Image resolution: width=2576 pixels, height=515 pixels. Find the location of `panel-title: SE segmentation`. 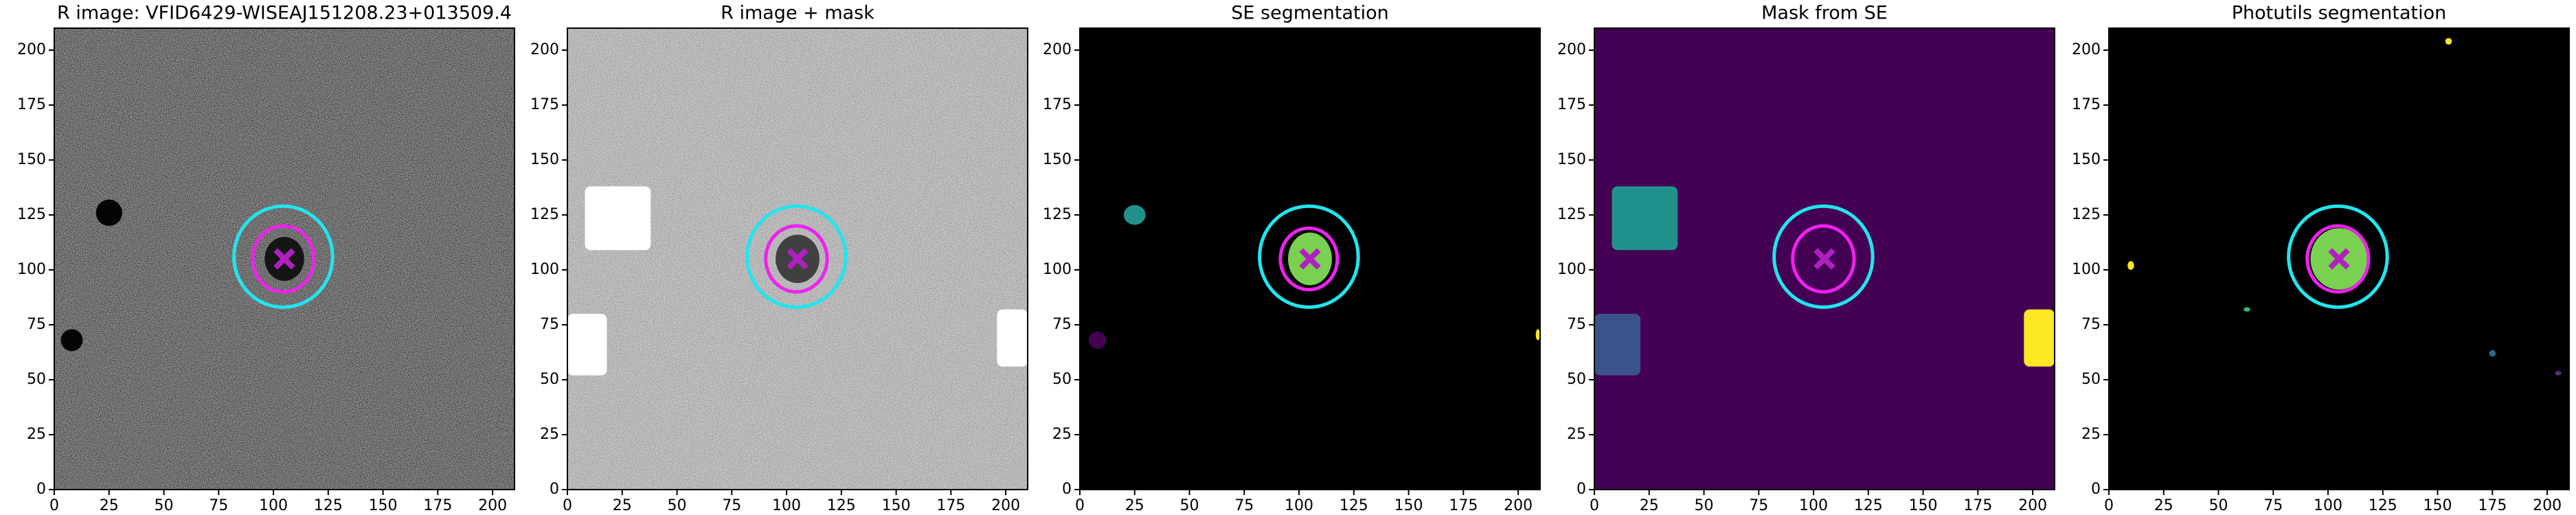

panel-title: SE segmentation is located at coordinates (1309, 13).